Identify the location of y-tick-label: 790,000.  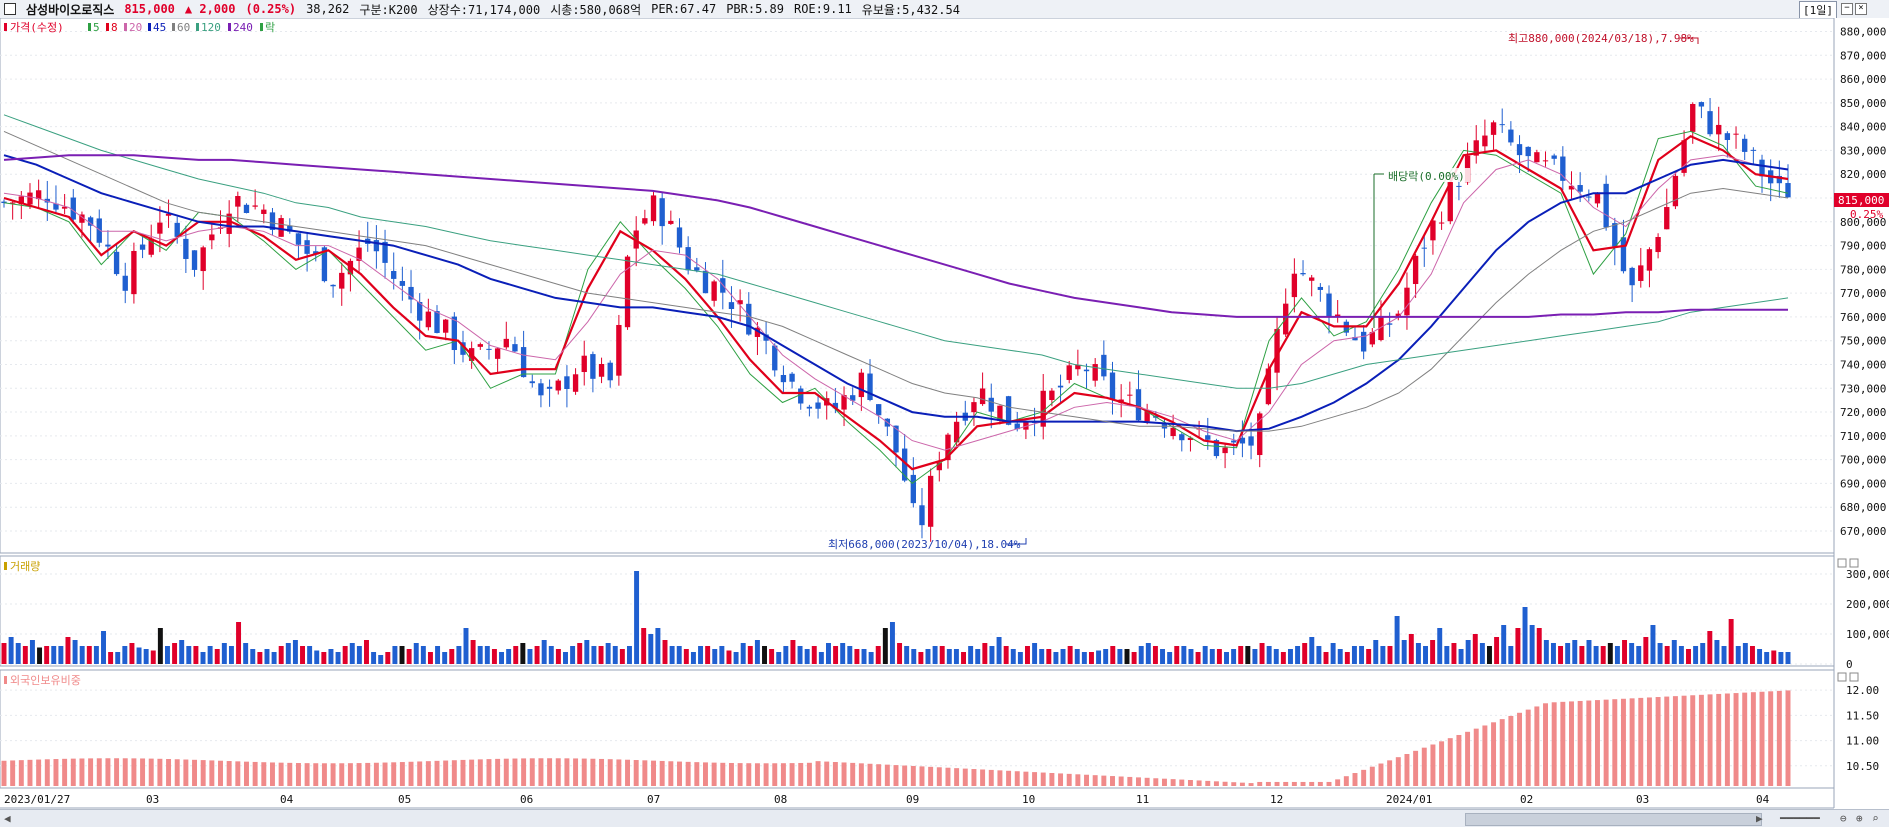
(1863, 246).